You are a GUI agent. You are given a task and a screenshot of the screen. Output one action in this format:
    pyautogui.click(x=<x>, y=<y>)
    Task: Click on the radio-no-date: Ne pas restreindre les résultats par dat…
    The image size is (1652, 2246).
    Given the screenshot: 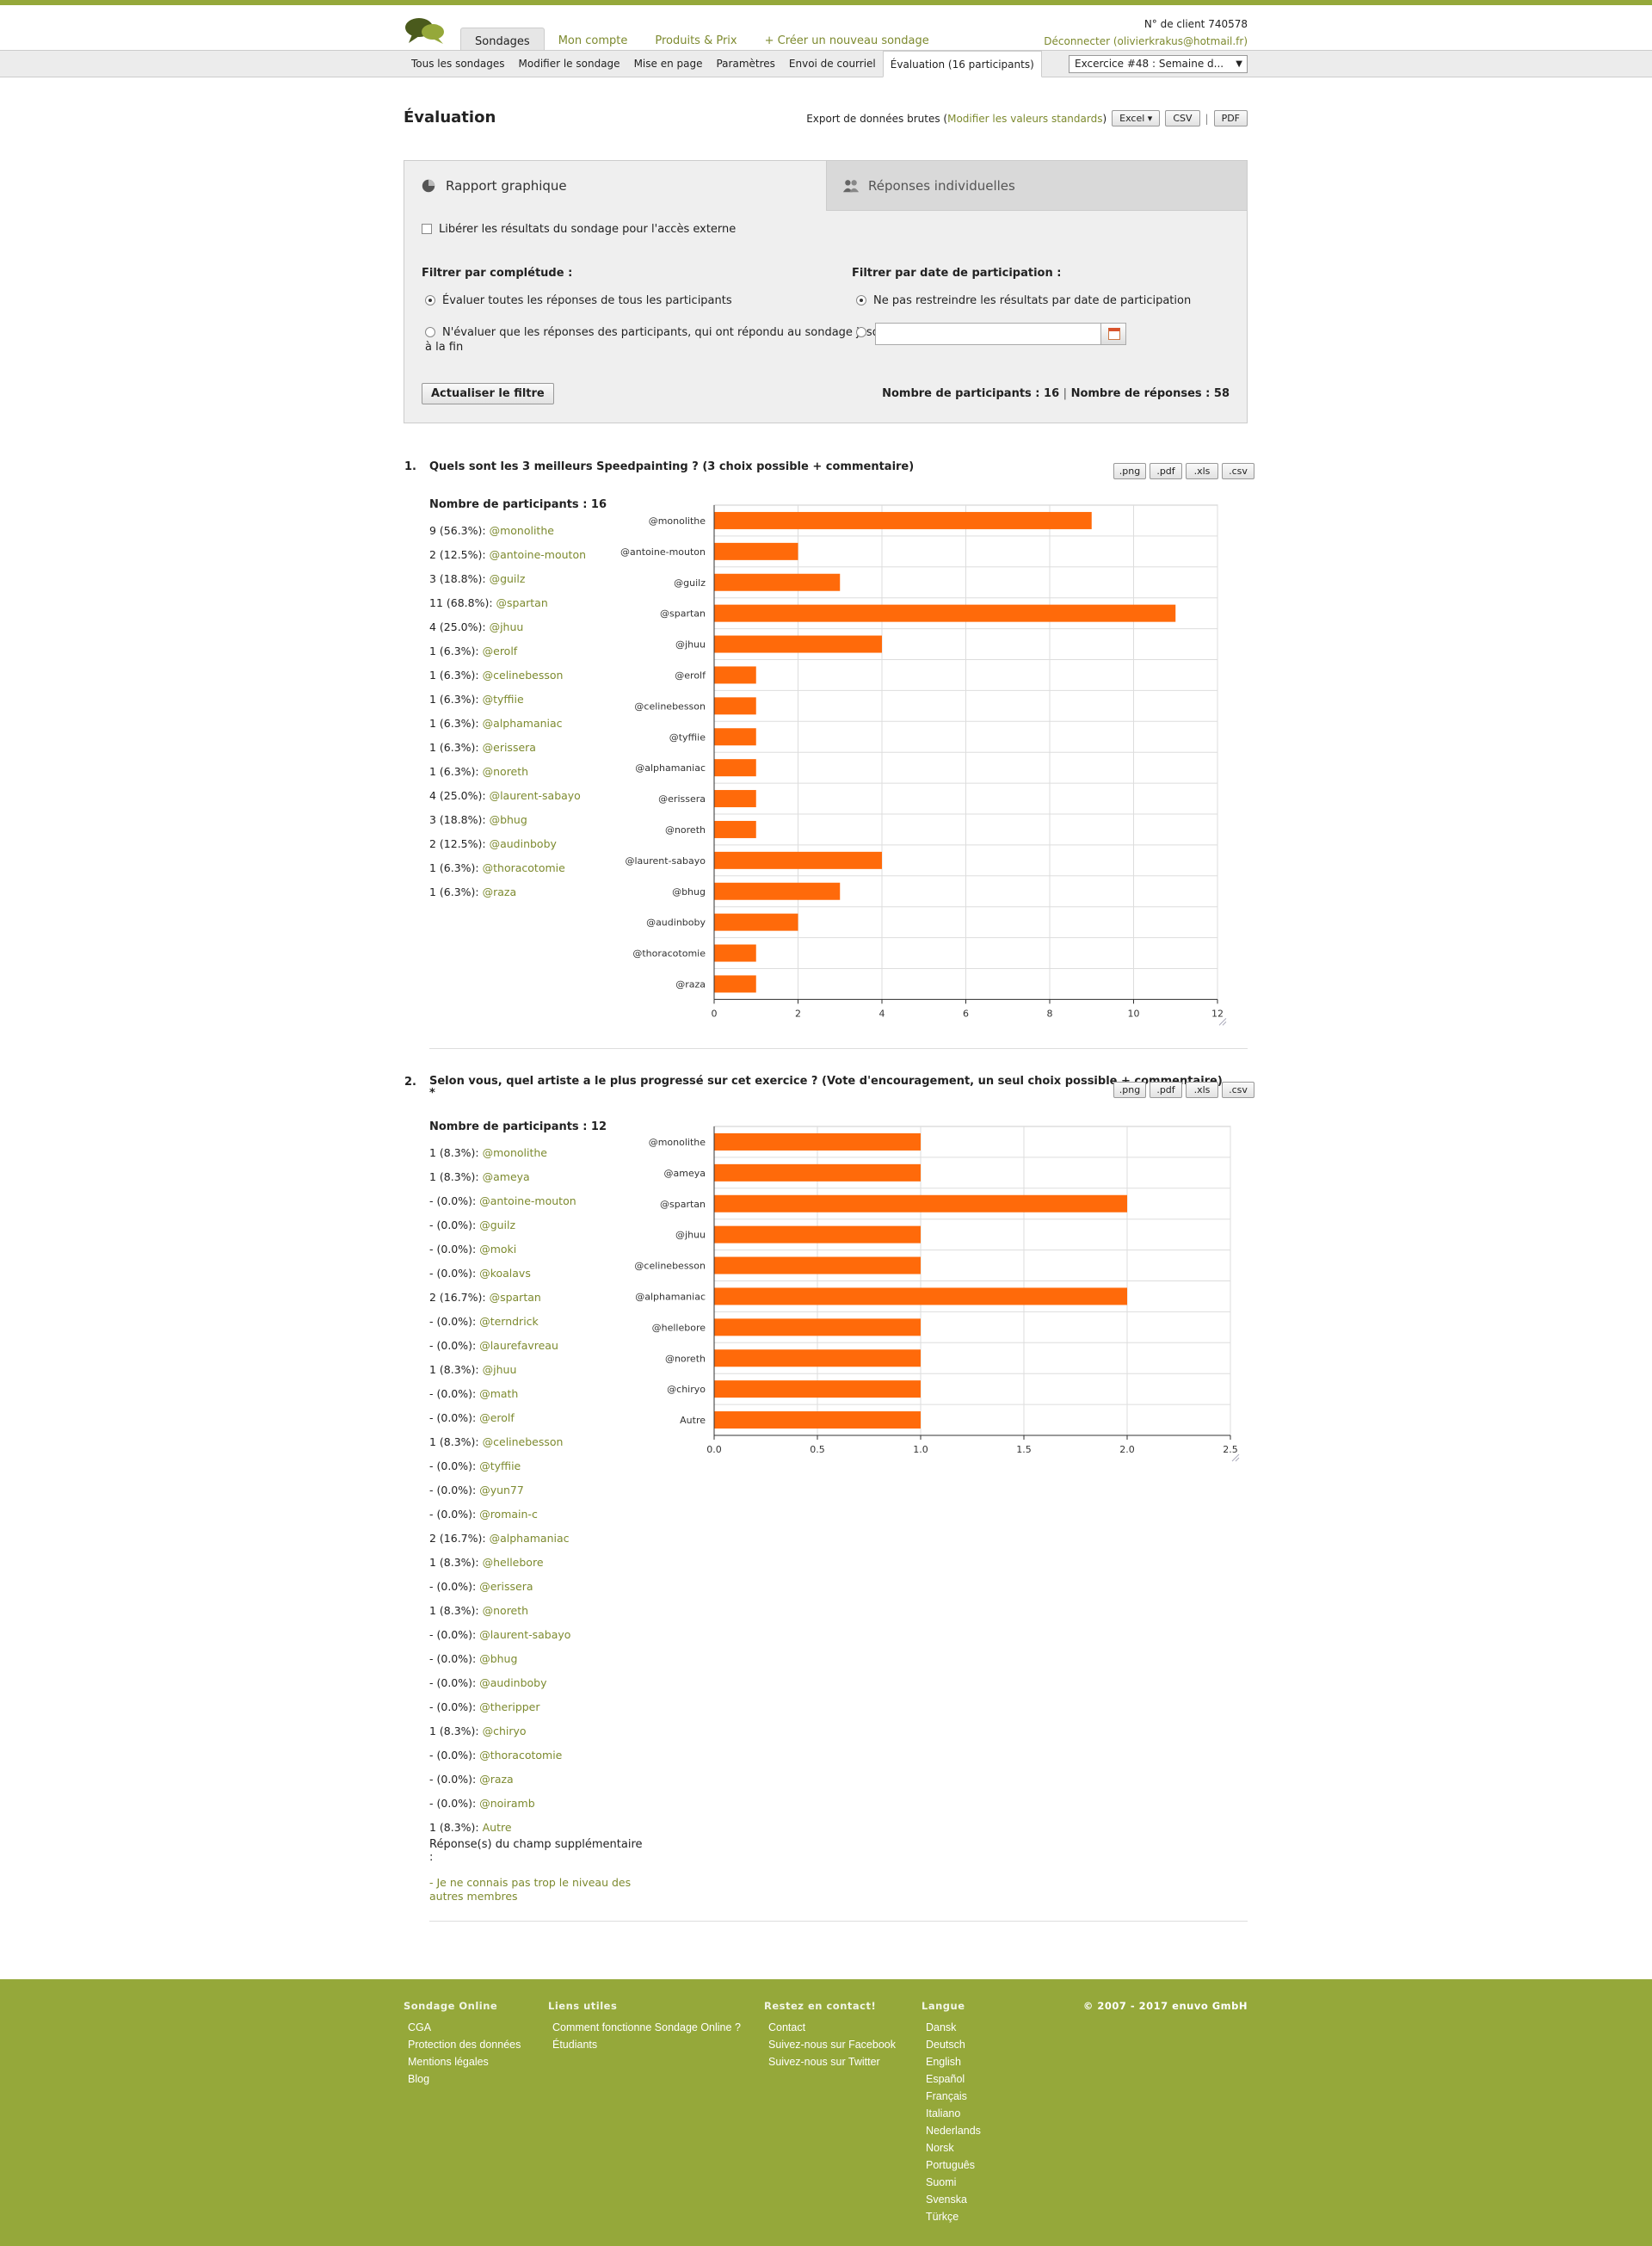 What is the action you would take?
    pyautogui.click(x=1023, y=300)
    